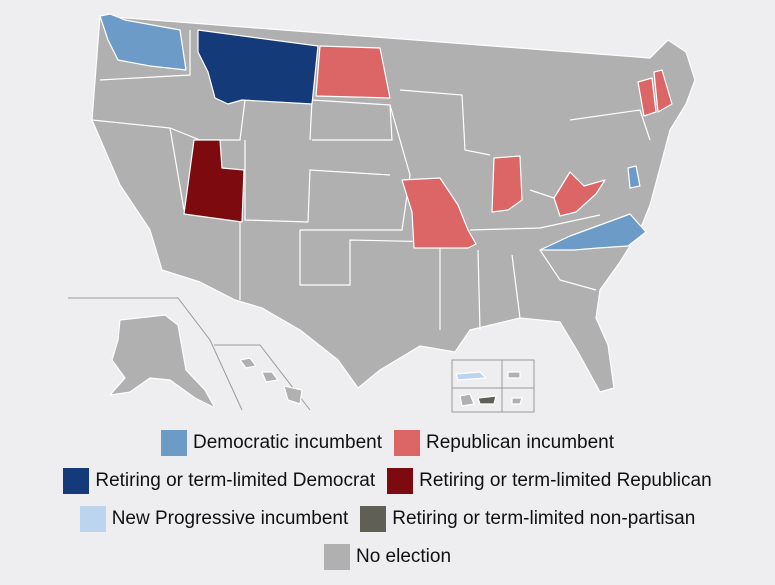  I want to click on state-hawaii, so click(271, 381).